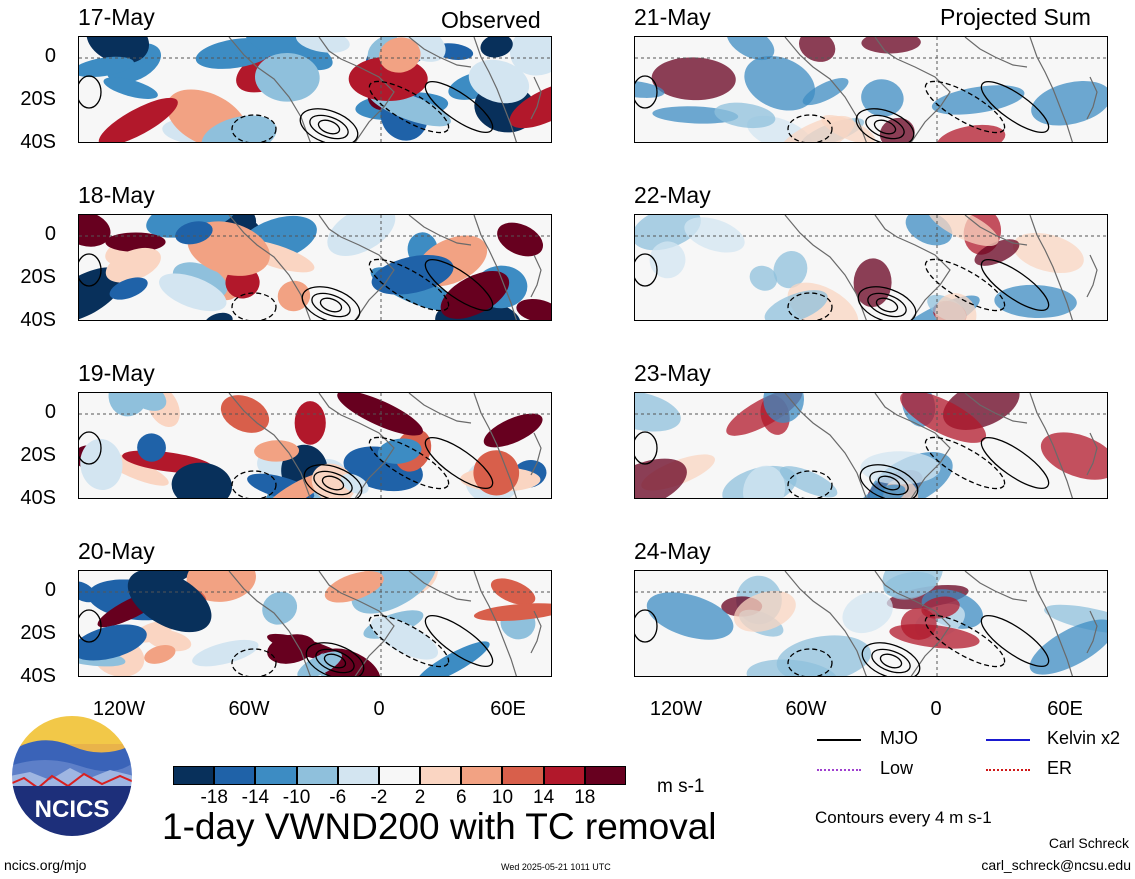 The width and height of the screenshot is (1135, 879). I want to click on legend-label-kelvin: Kelvin x2, so click(1084, 738).